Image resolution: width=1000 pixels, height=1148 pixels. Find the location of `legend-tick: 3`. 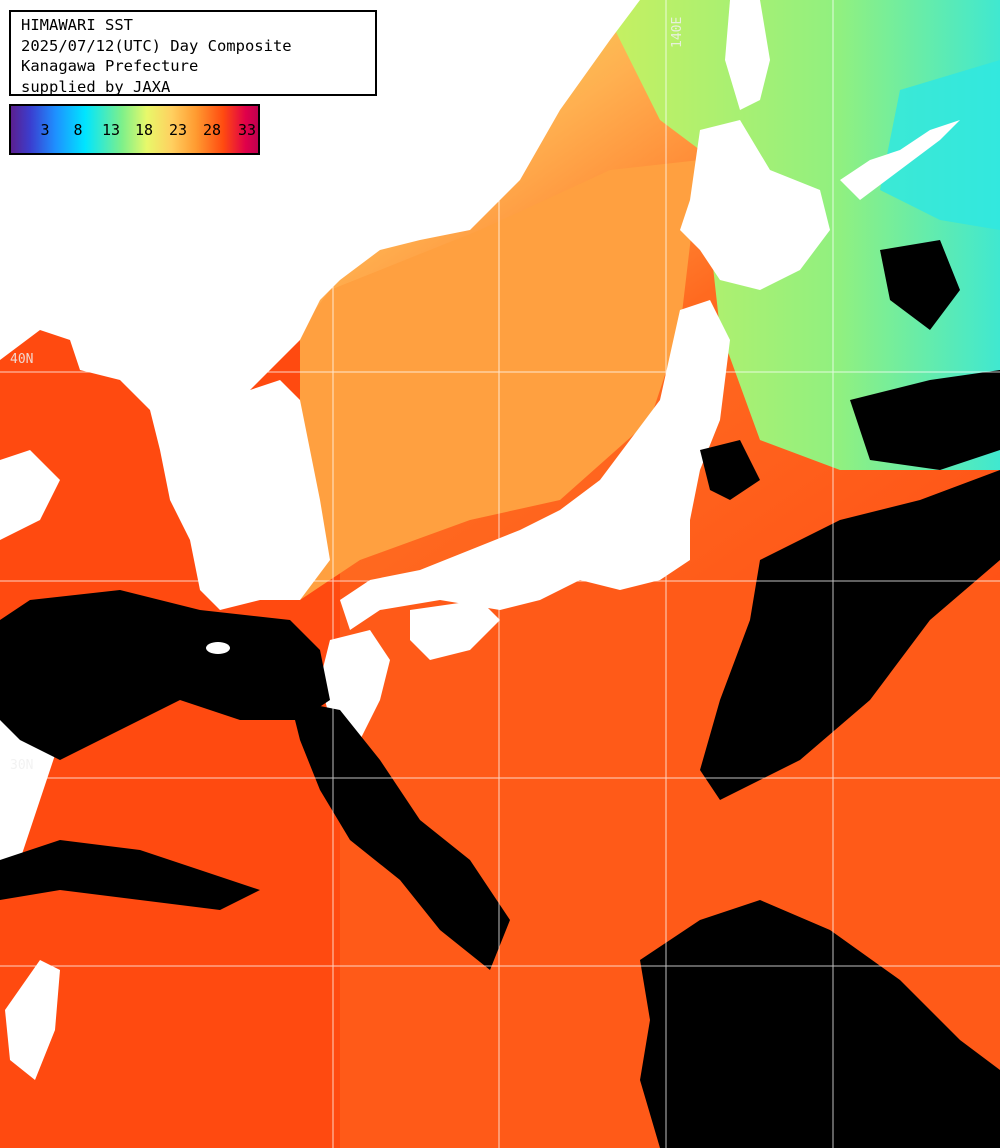

legend-tick: 3 is located at coordinates (45, 130).